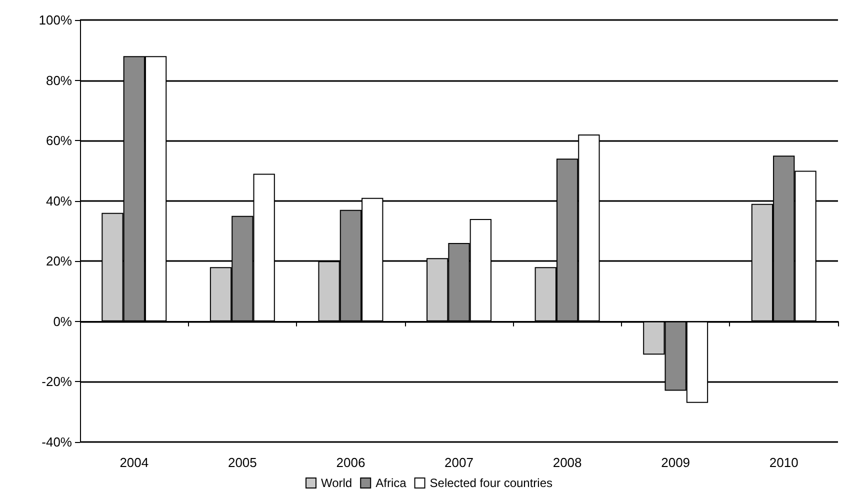  I want to click on y-tick-label: -40%, so click(57, 442).